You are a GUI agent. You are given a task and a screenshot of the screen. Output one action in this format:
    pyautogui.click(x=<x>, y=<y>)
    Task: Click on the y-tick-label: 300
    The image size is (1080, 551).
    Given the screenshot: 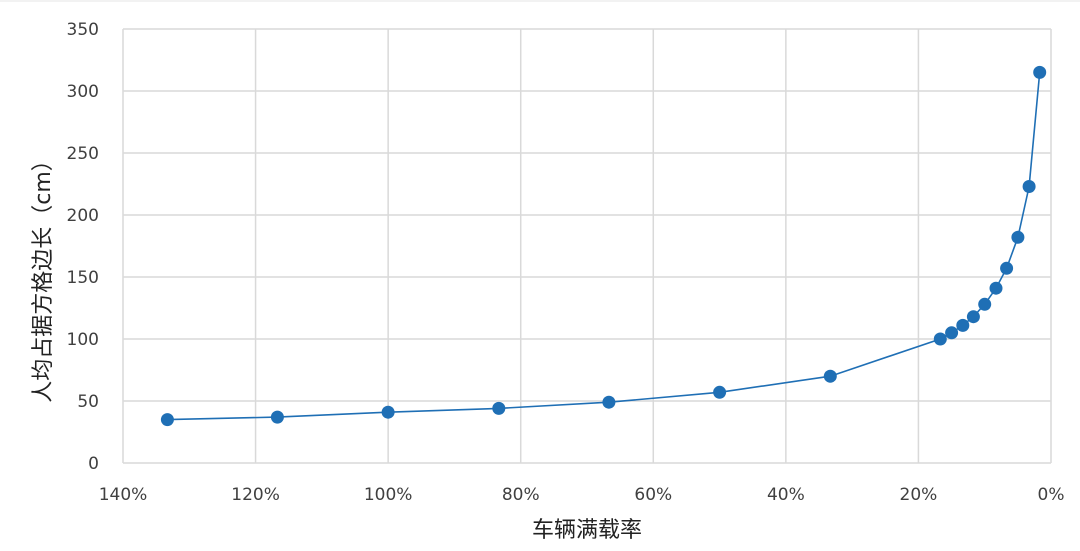 What is the action you would take?
    pyautogui.click(x=83, y=92)
    